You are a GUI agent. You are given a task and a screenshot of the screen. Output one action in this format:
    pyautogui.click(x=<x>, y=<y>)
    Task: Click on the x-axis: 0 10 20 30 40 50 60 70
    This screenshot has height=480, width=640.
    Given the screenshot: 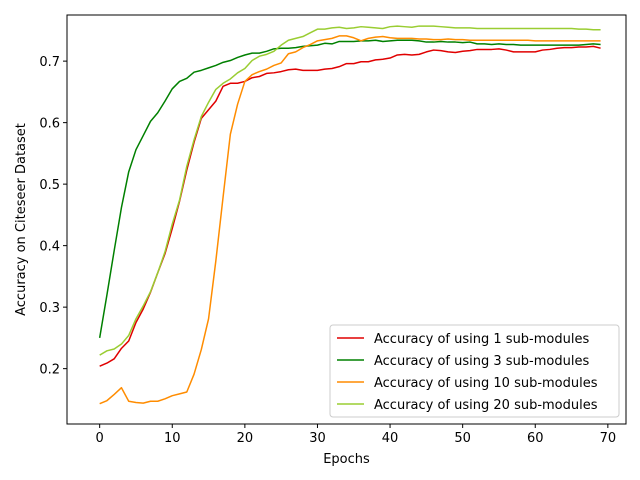 What is the action you would take?
    pyautogui.click(x=356, y=435)
    